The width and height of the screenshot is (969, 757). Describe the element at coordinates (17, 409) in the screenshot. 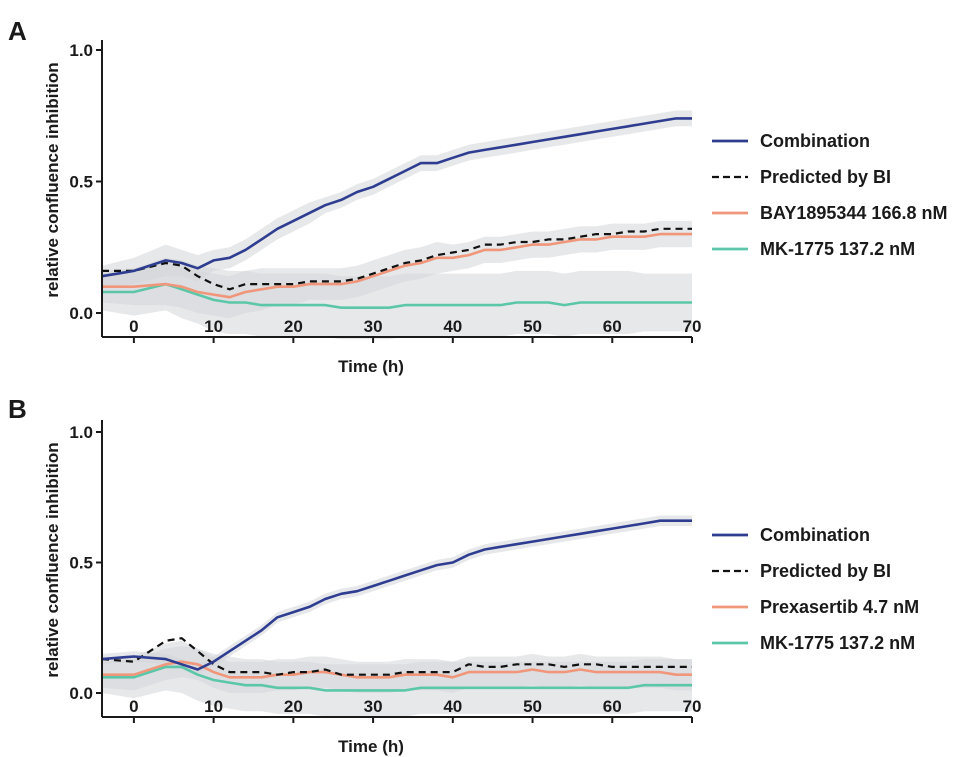

I see `panel-letter-b: B` at that location.